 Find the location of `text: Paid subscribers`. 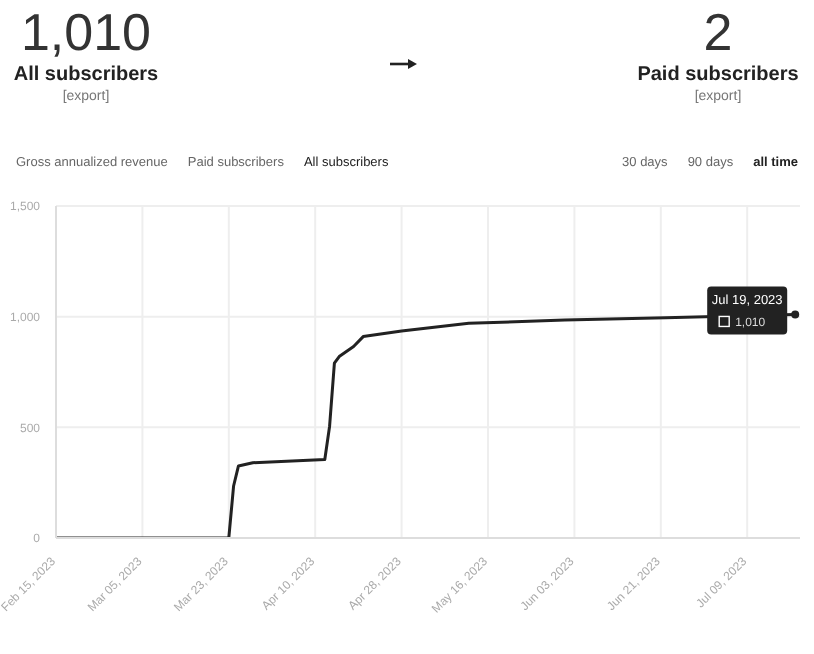

text: Paid subscribers is located at coordinates (718, 75).